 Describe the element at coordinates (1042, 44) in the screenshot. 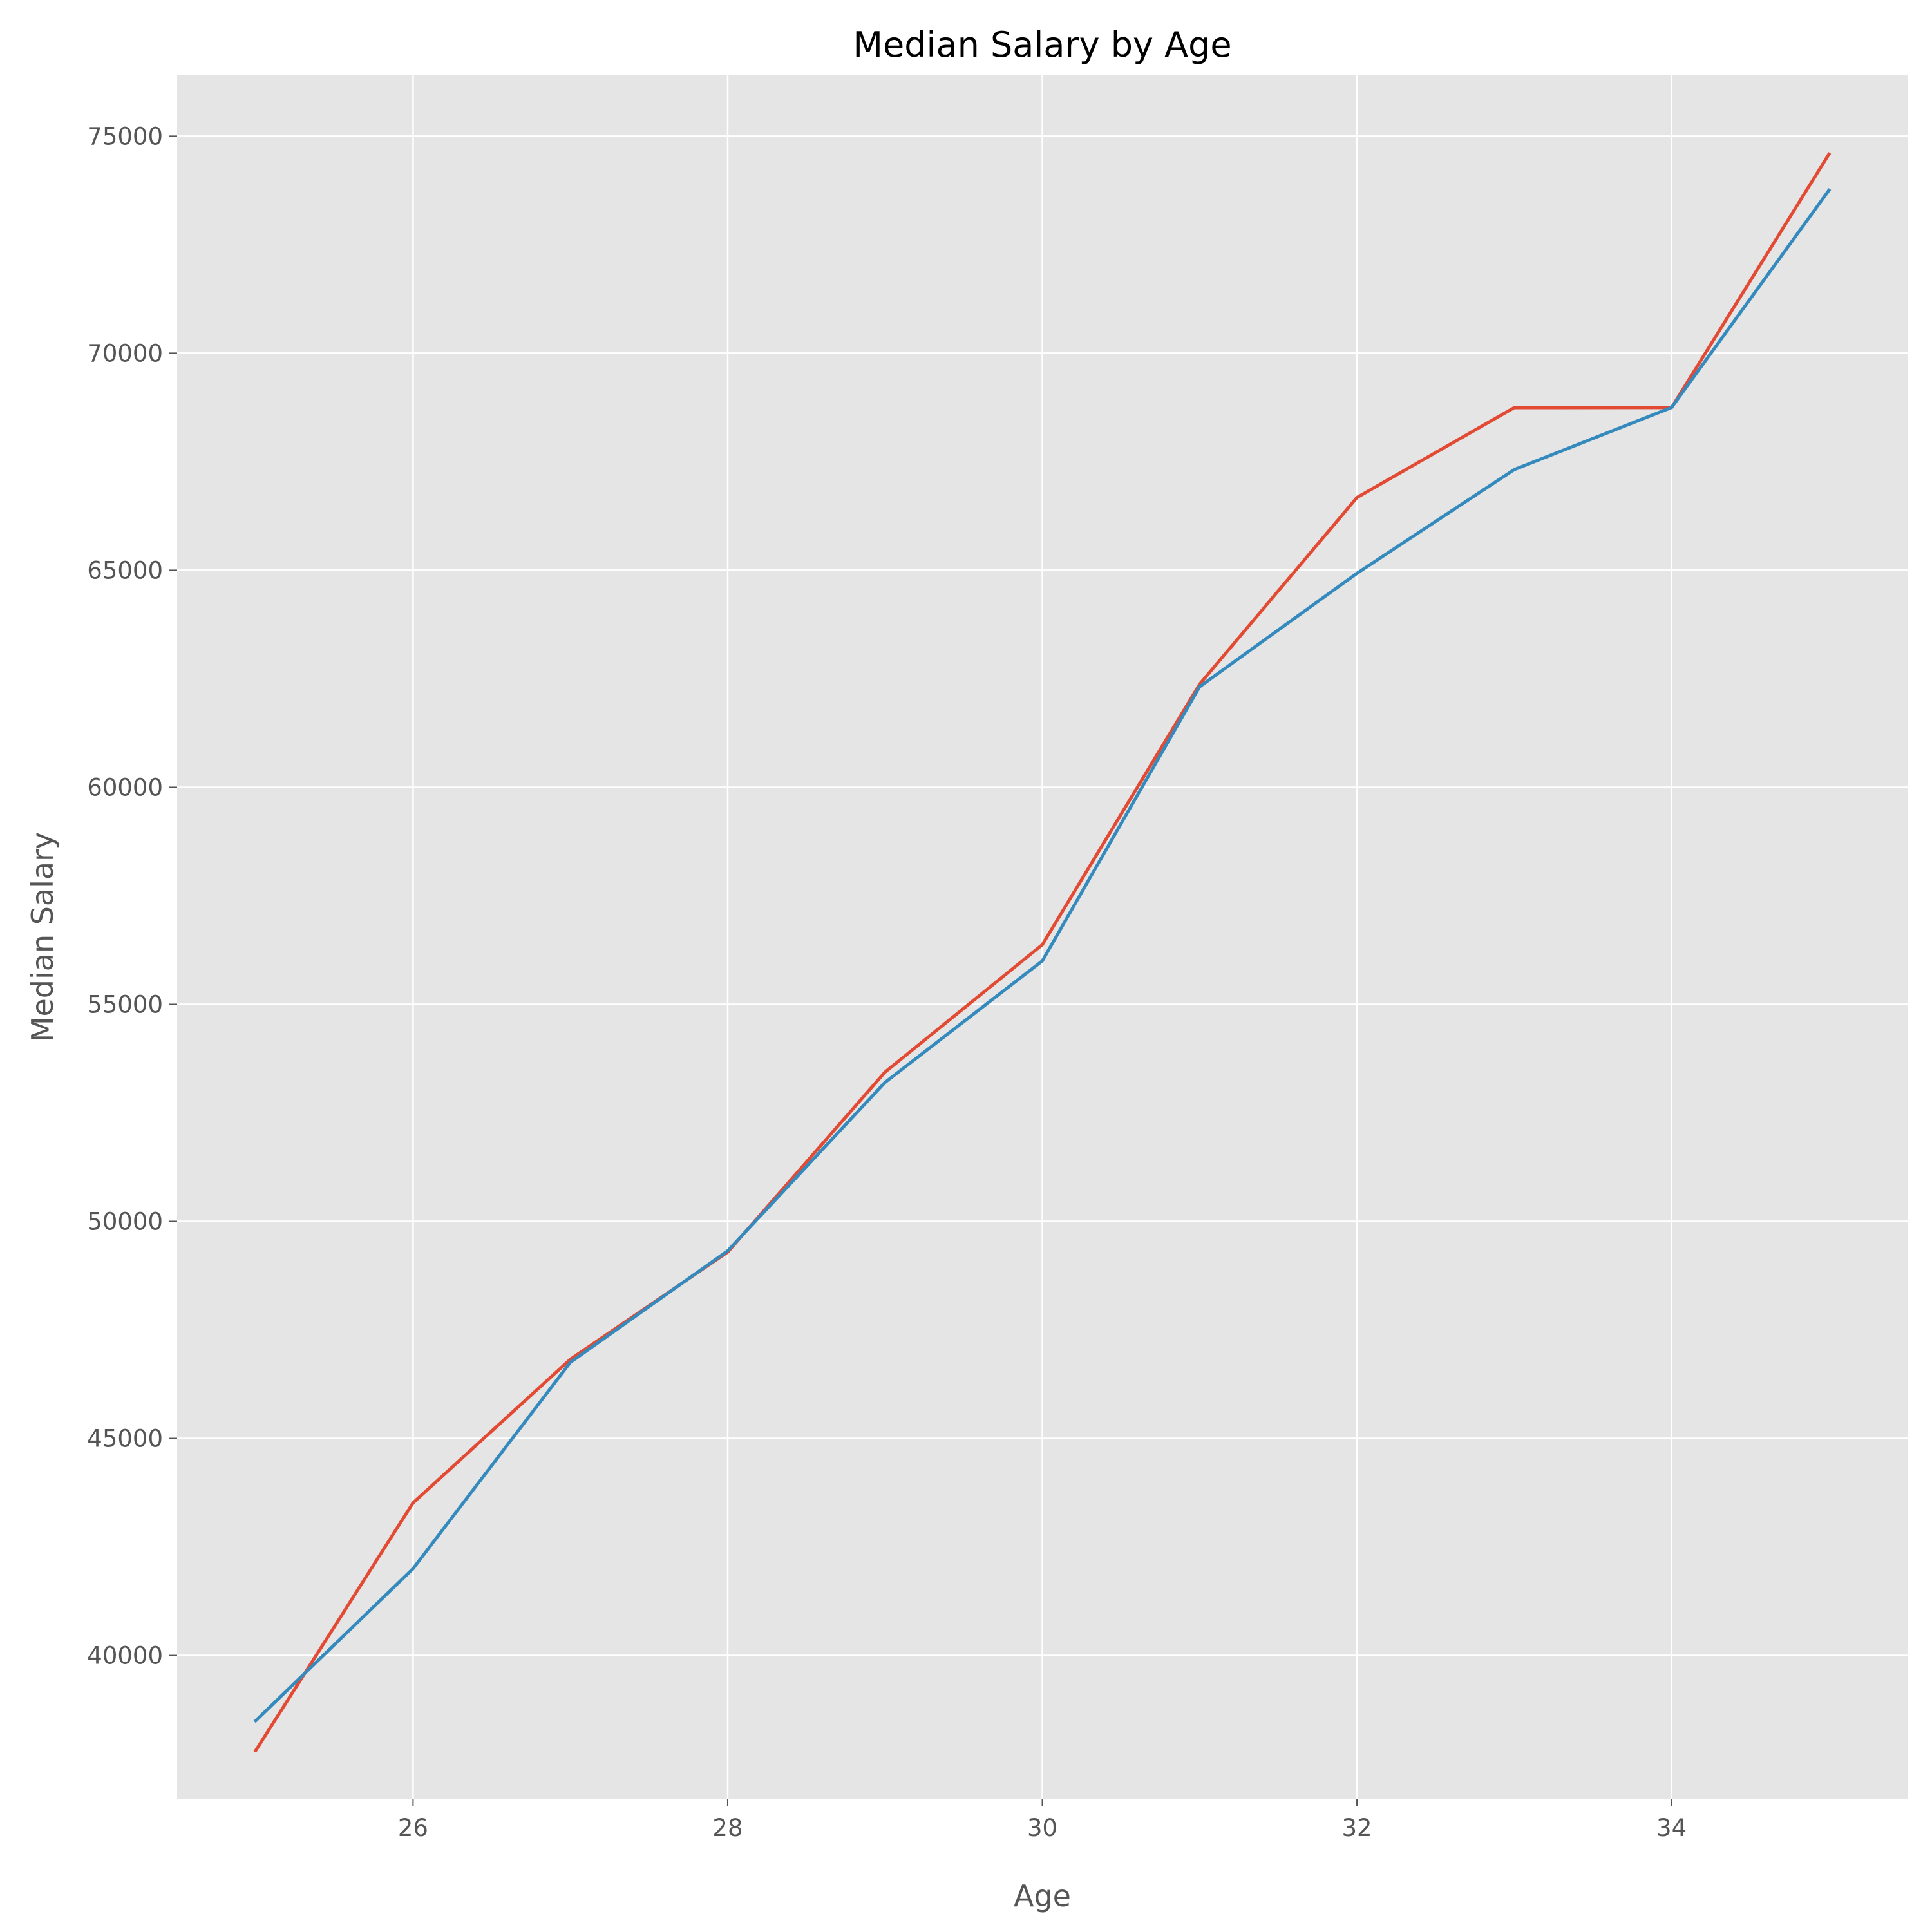

I see `chart-title: Median Salary by Age` at that location.